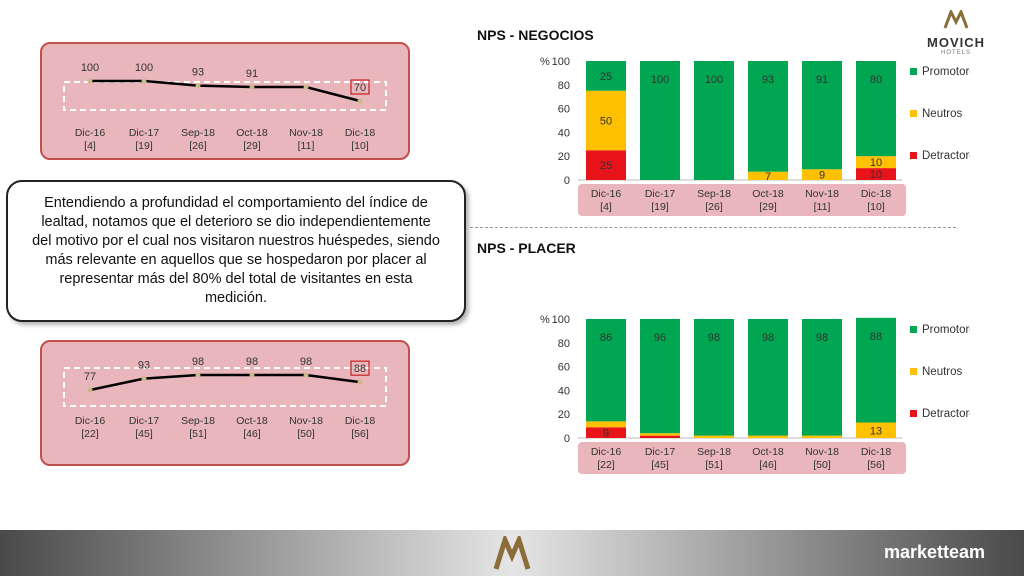 The height and width of the screenshot is (576, 1024). I want to click on count-label: [56], so click(360, 434).